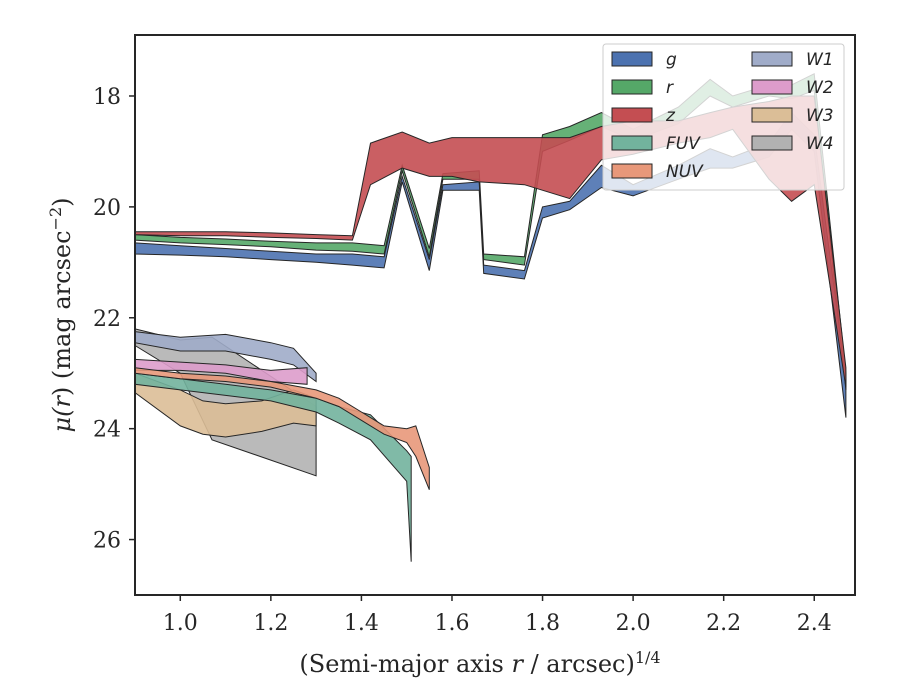 Image resolution: width=900 pixels, height=700 pixels. What do you see at coordinates (221, 371) in the screenshot?
I see `band-w2` at bounding box center [221, 371].